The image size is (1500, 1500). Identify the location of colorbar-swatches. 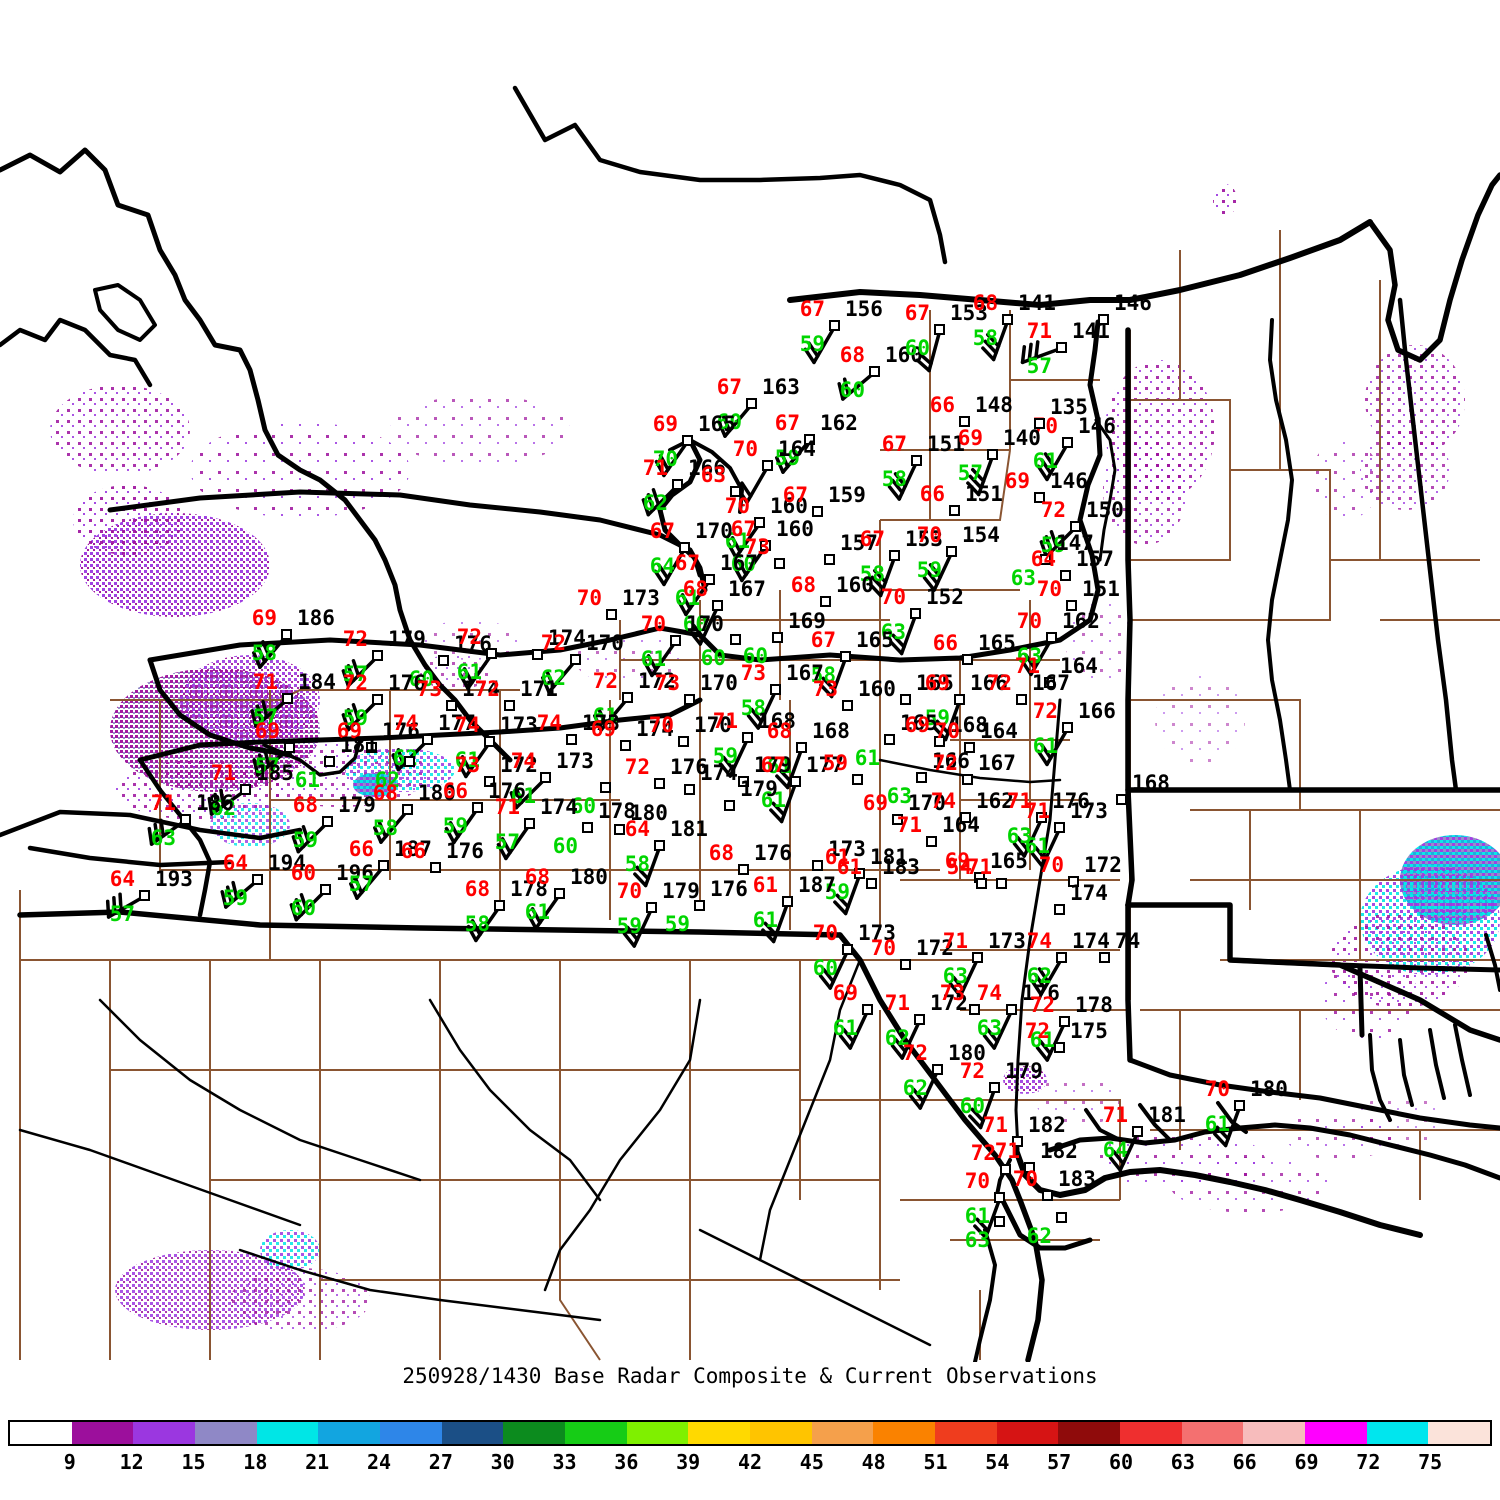
(750, 1433).